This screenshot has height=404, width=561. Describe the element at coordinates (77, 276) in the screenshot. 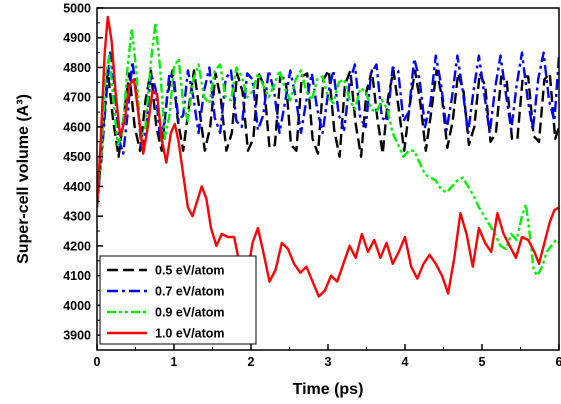

I see `y-tick-label: 4100` at that location.